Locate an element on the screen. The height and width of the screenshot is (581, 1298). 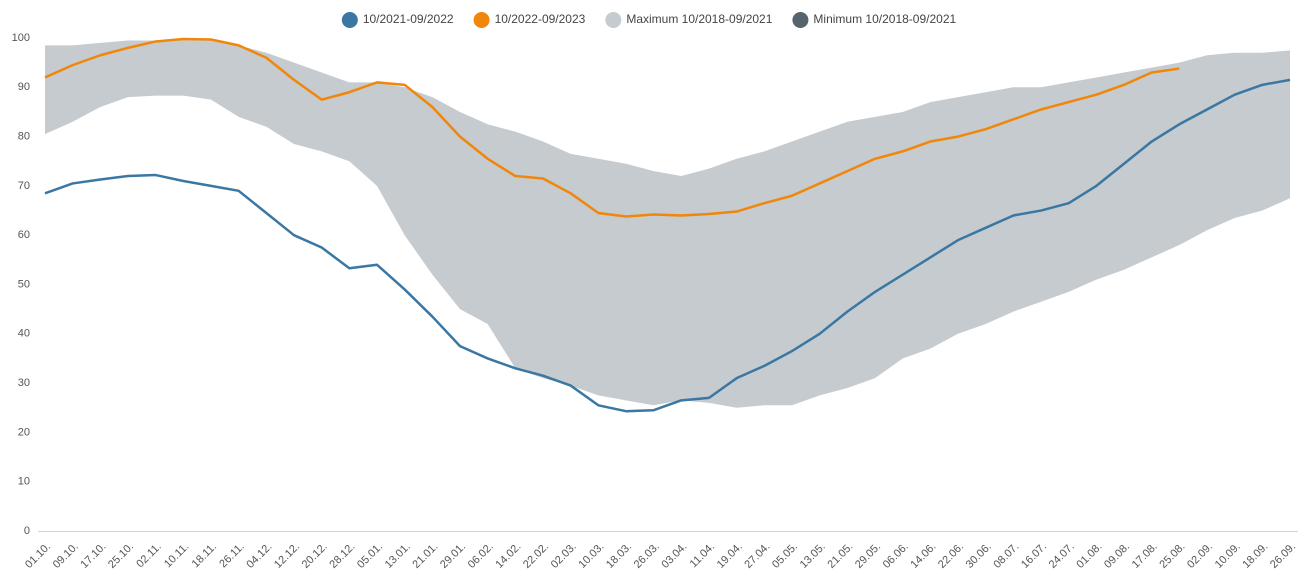
x-tick-label: 14.06. is located at coordinates (923, 556).